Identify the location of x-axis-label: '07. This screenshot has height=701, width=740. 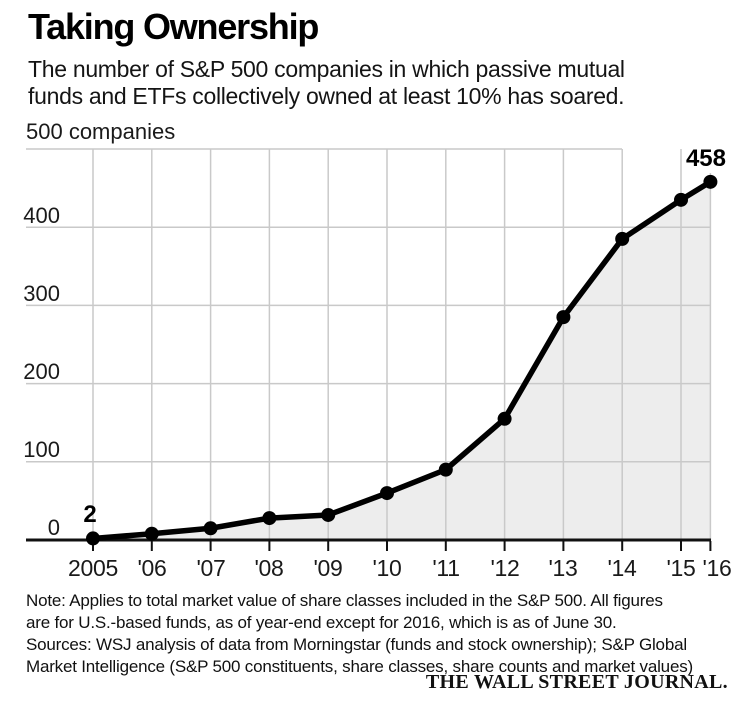
(211, 568).